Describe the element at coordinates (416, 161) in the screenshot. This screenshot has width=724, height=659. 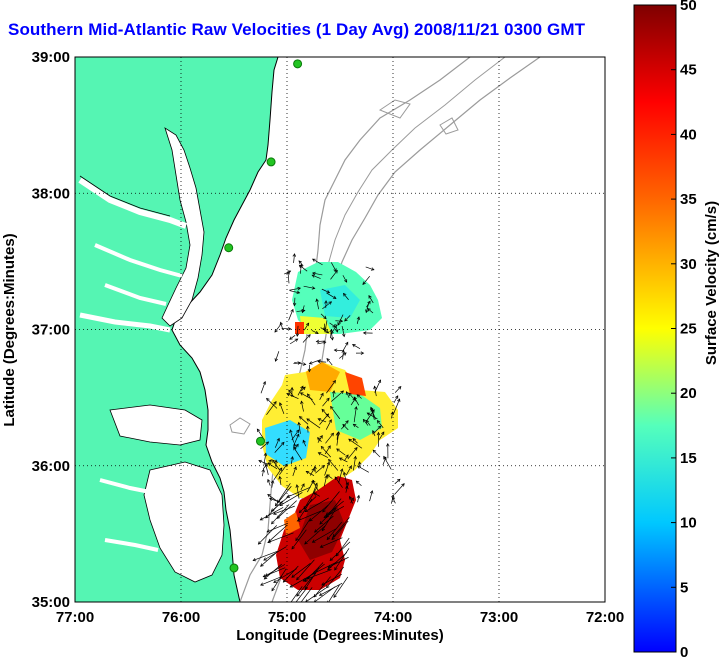
I see `bathymetry-contour-mid` at that location.